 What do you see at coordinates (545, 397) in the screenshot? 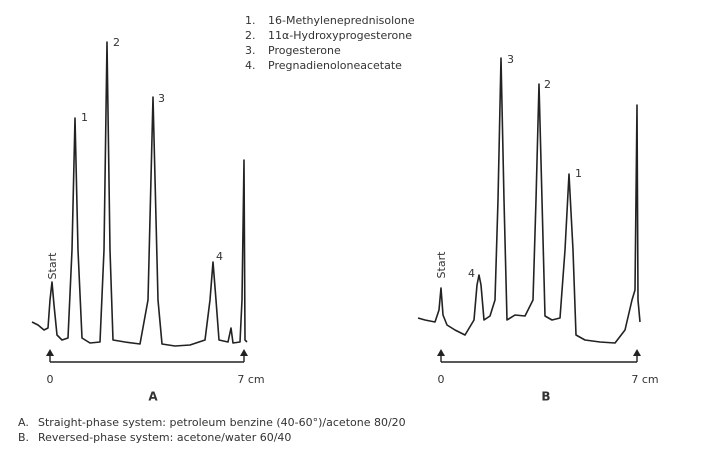
I see `panel-label: B` at bounding box center [545, 397].